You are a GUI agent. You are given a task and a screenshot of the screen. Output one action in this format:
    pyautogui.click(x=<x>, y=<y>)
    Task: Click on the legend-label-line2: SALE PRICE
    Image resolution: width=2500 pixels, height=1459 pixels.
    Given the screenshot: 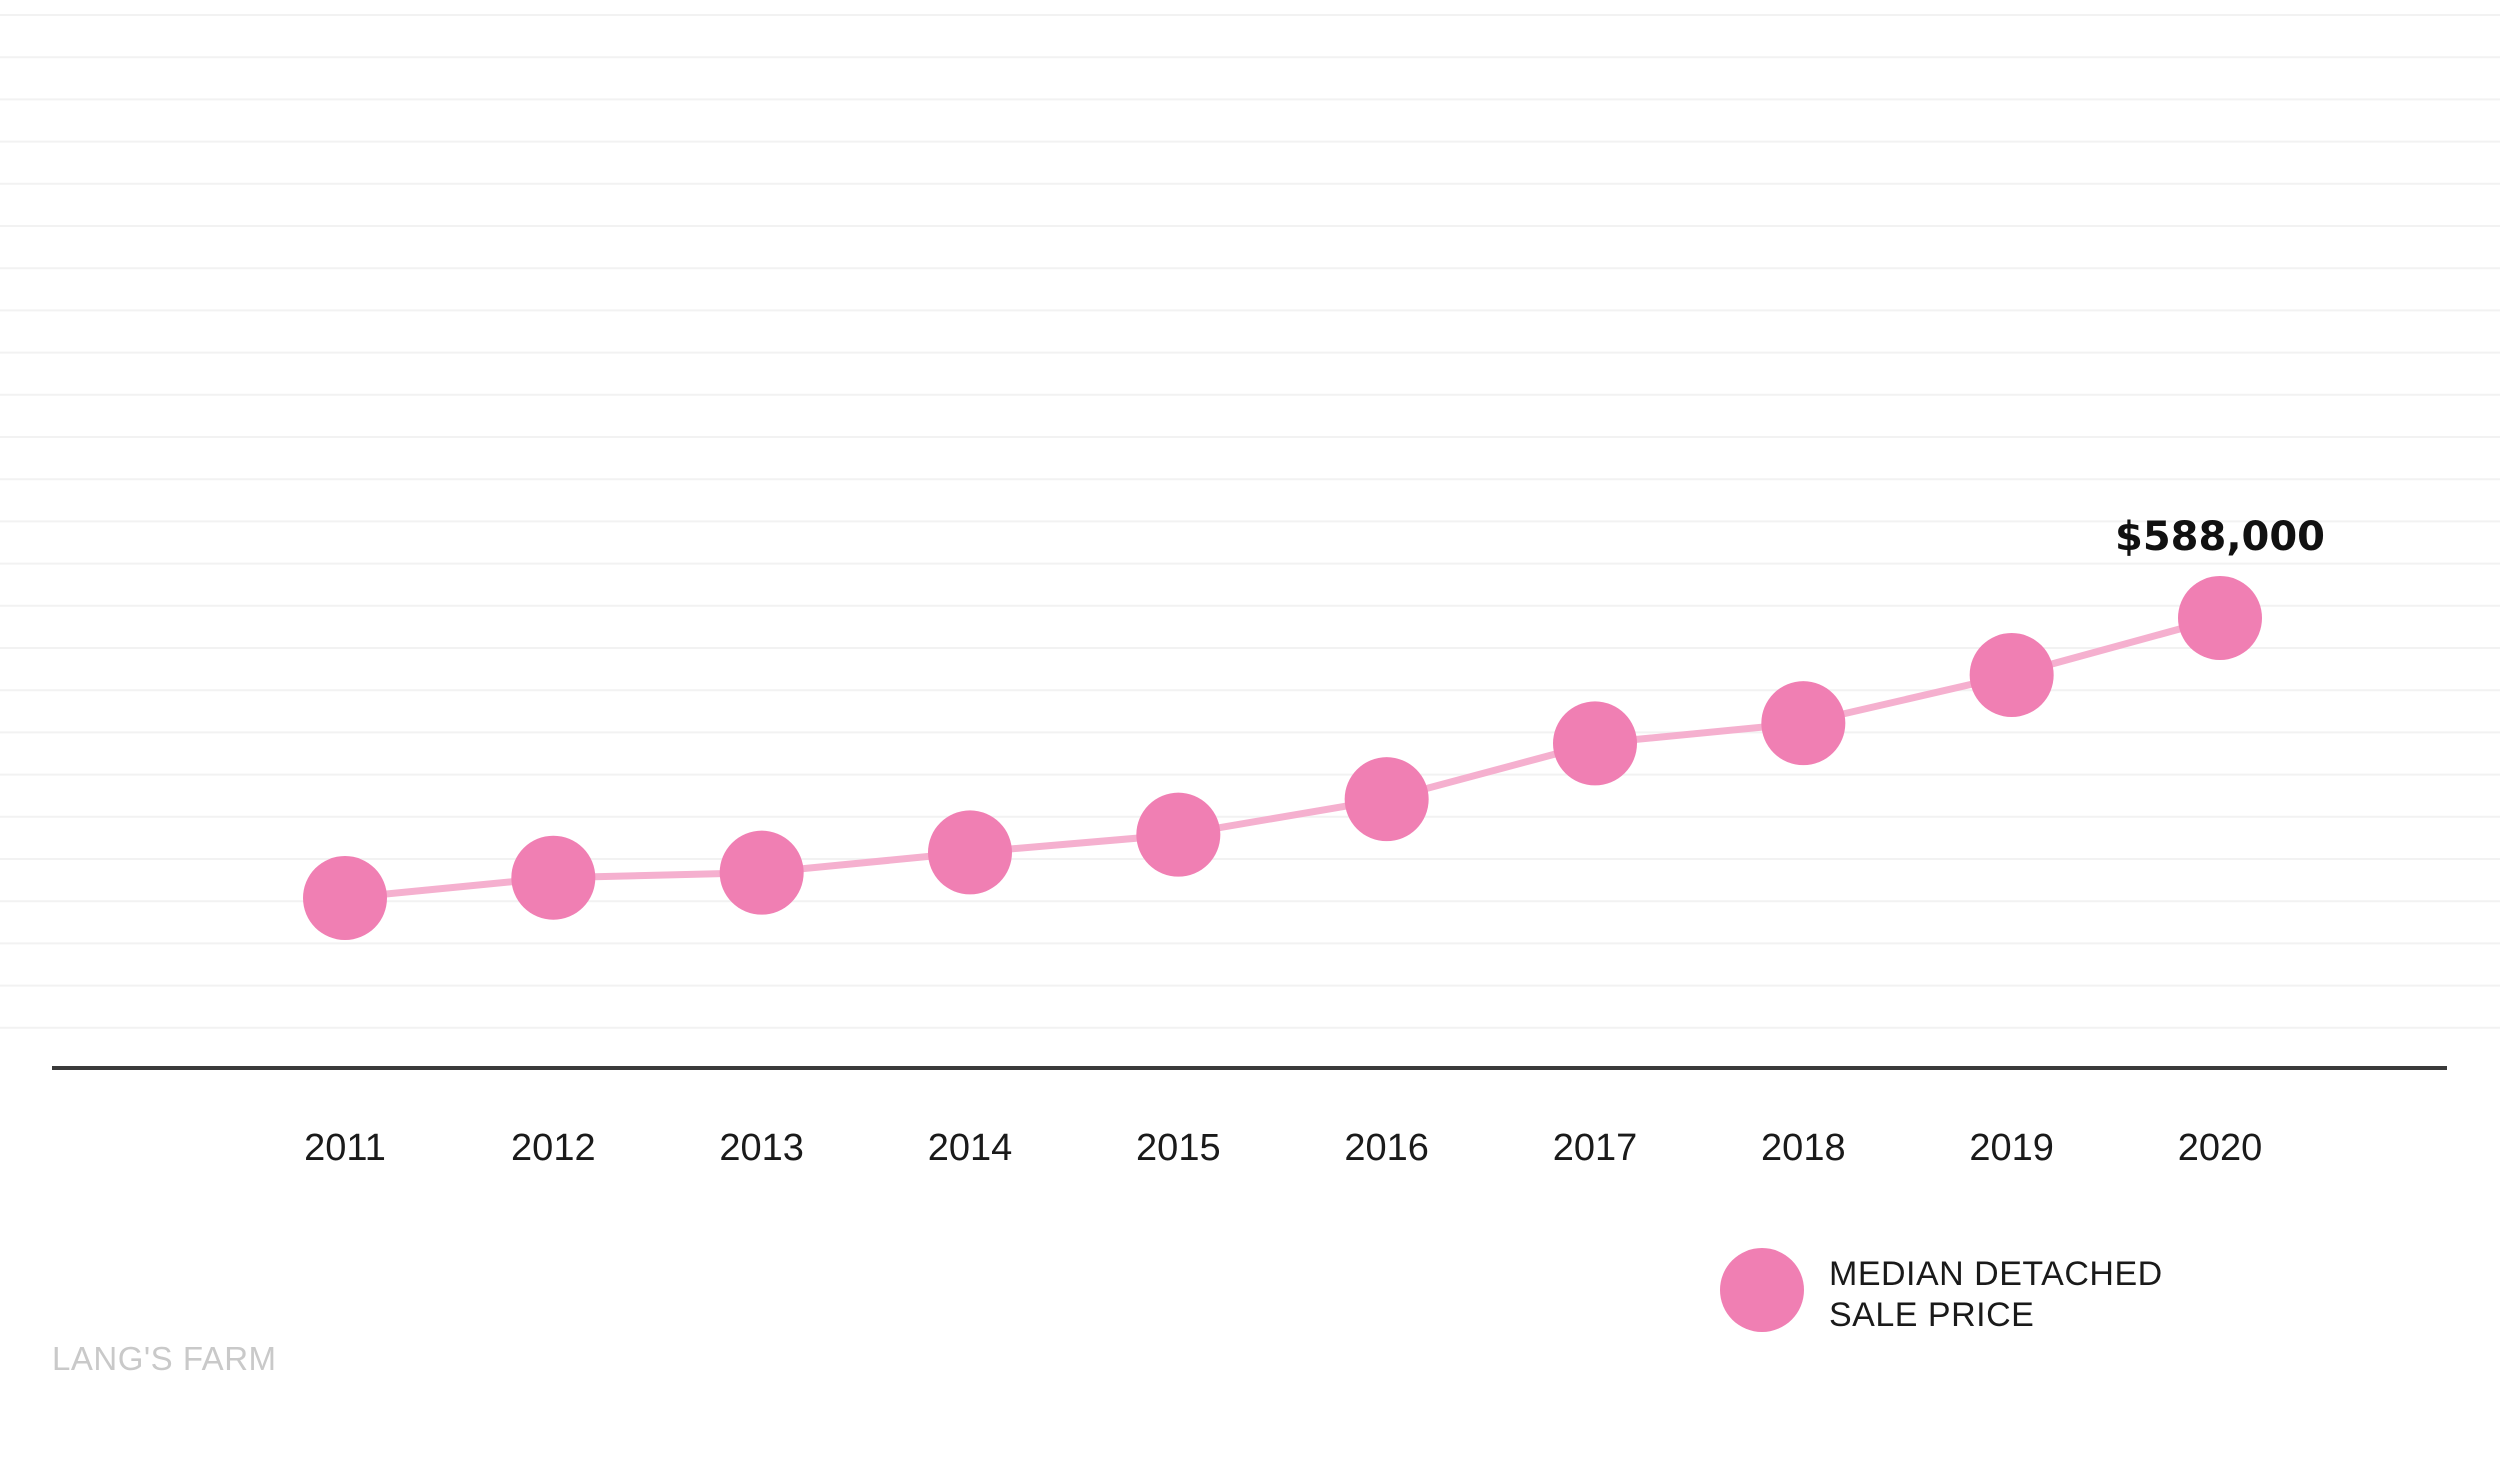 What is the action you would take?
    pyautogui.click(x=1931, y=1315)
    